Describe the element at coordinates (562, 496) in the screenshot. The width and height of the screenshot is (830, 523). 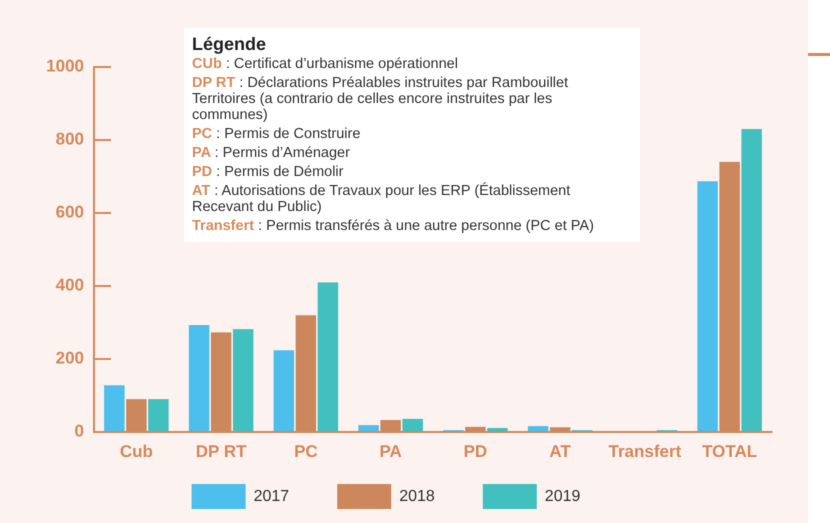
I see `legend-label: 2019` at that location.